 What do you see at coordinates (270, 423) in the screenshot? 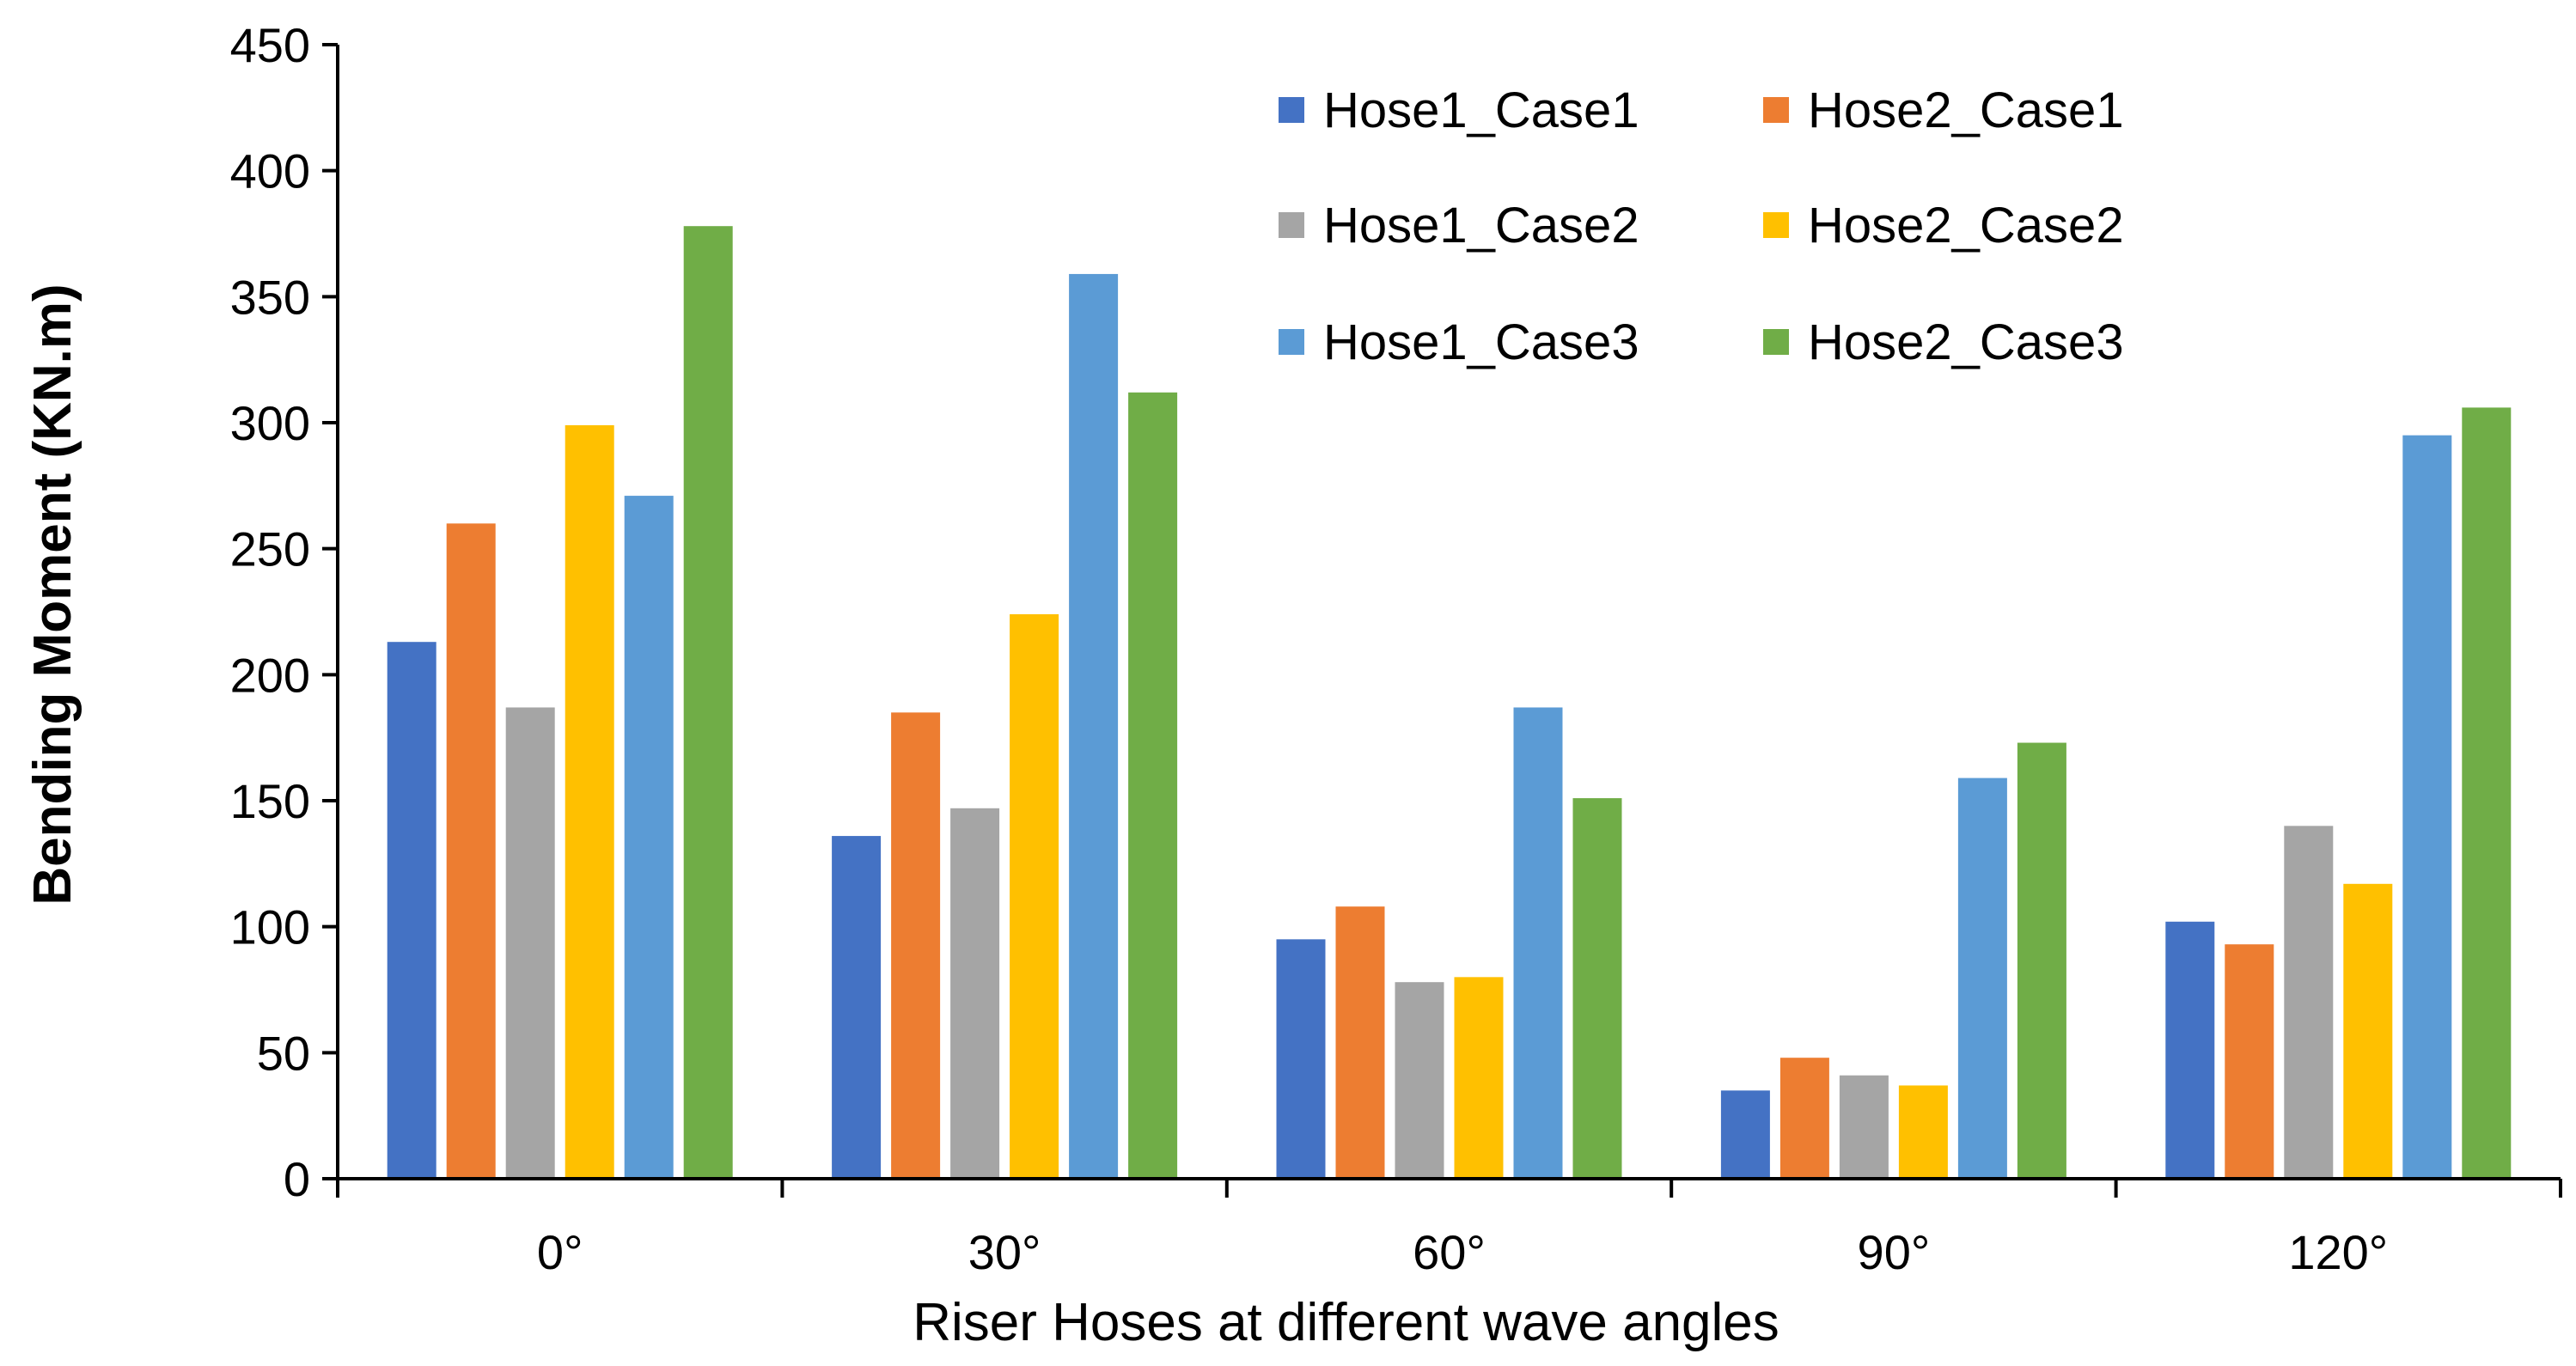
I see `y-tick-label: 300` at bounding box center [270, 423].